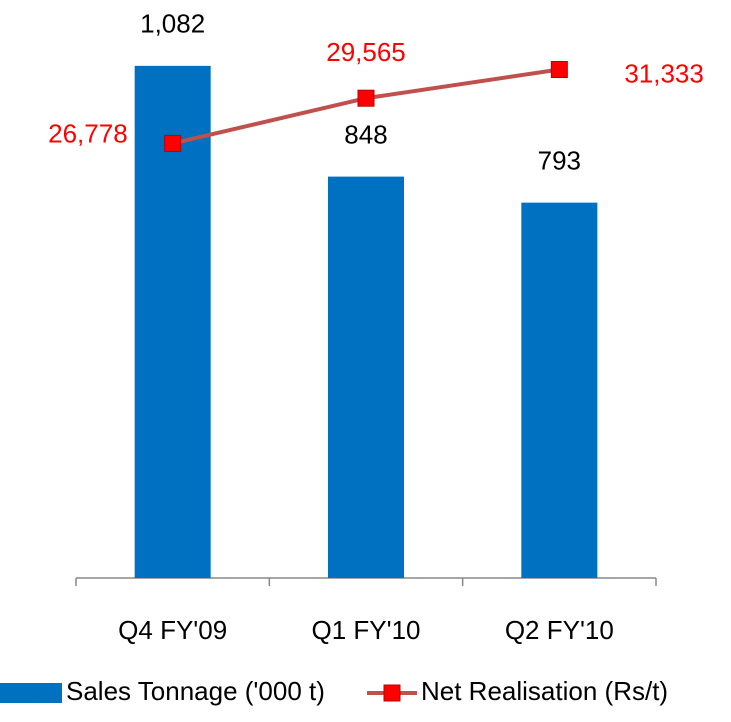 The height and width of the screenshot is (722, 731). What do you see at coordinates (31, 693) in the screenshot?
I see `legend-swatch` at bounding box center [31, 693].